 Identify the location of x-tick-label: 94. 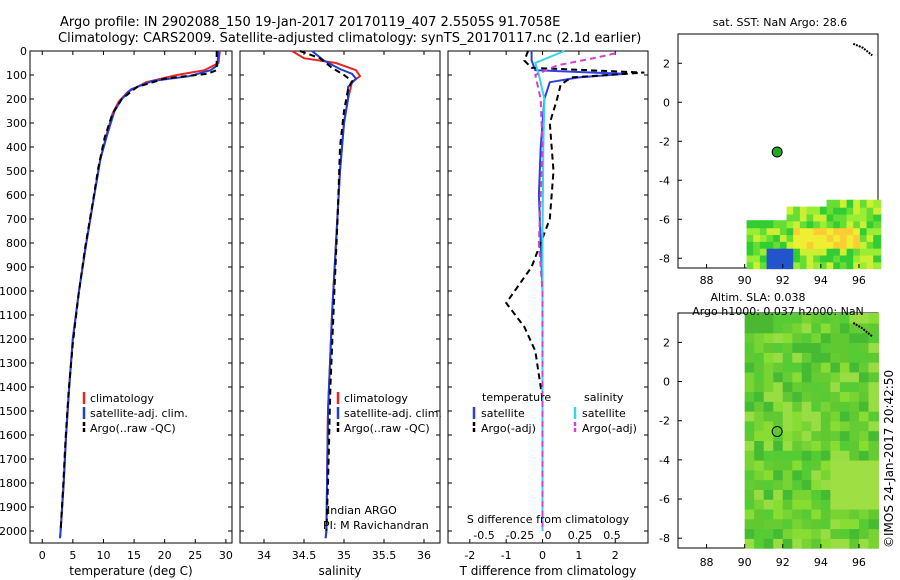
(821, 280).